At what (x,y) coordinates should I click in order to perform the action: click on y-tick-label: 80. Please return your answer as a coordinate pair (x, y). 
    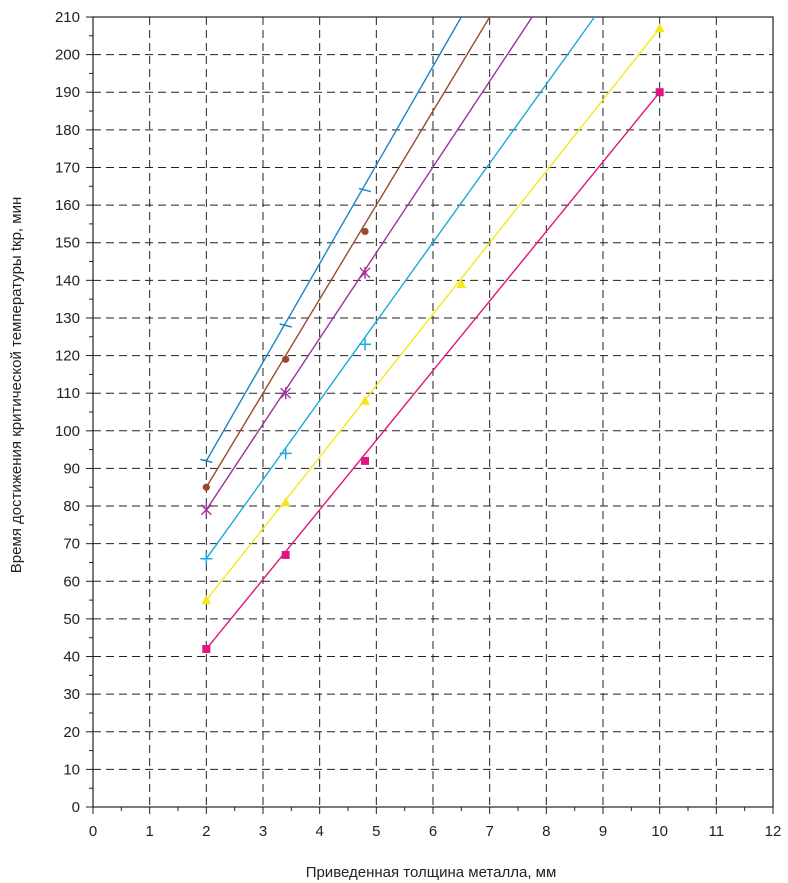
    Looking at the image, I should click on (71, 506).